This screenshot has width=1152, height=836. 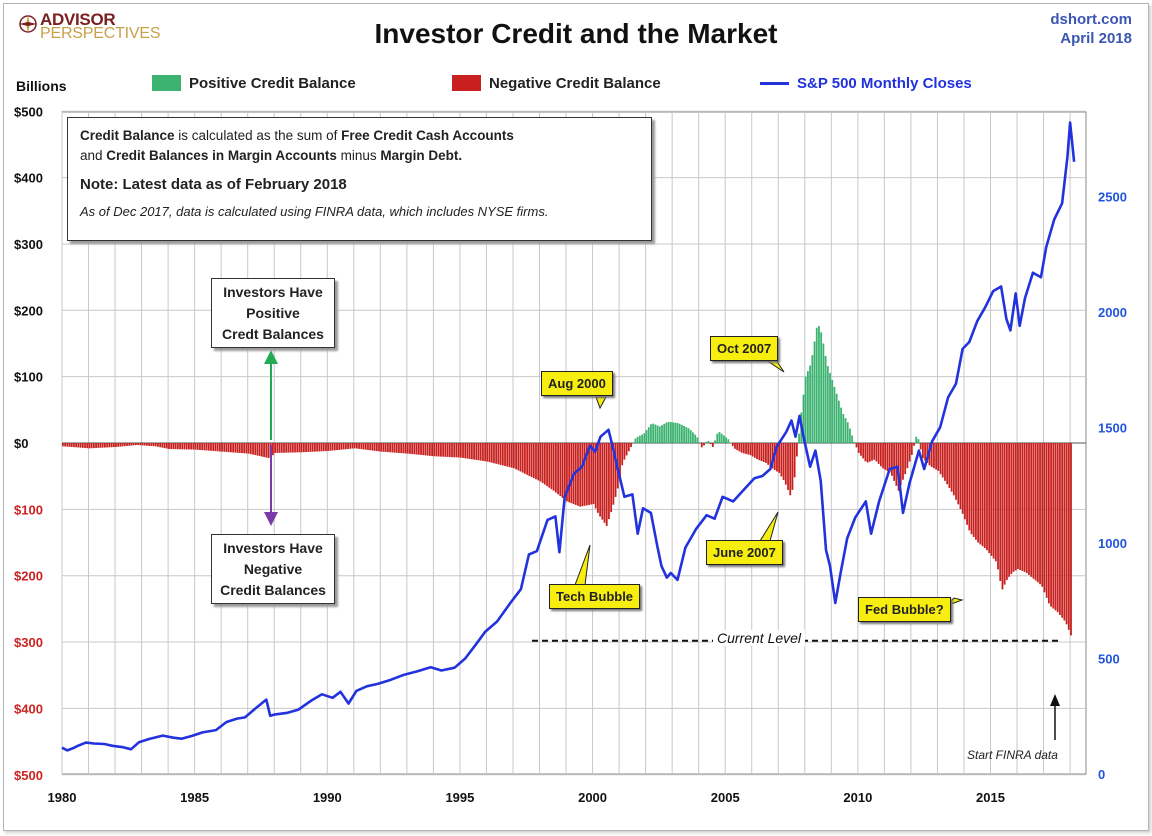 I want to click on positive-callout-line-2: Positive, so click(x=273, y=313).